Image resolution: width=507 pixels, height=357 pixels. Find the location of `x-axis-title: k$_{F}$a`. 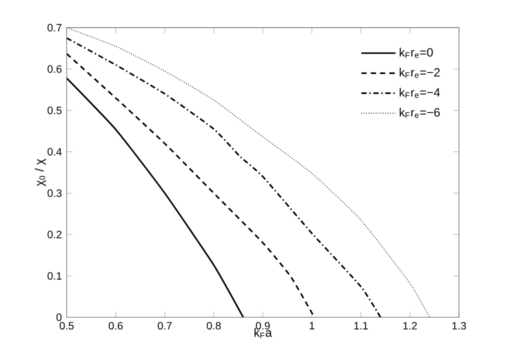

x-axis-title: k$_{F}$a is located at coordinates (263, 333).